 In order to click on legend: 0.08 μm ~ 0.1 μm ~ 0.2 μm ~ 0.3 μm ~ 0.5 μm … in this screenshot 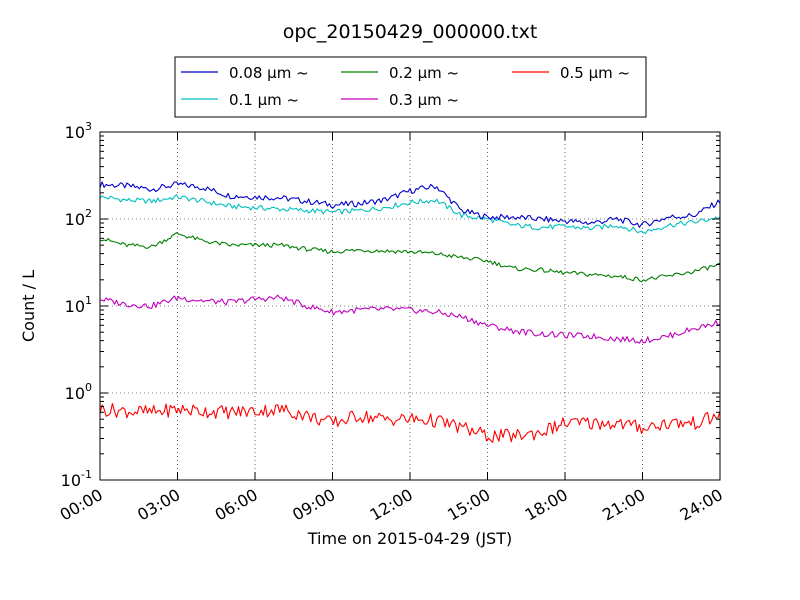, I will do `click(410, 87)`.